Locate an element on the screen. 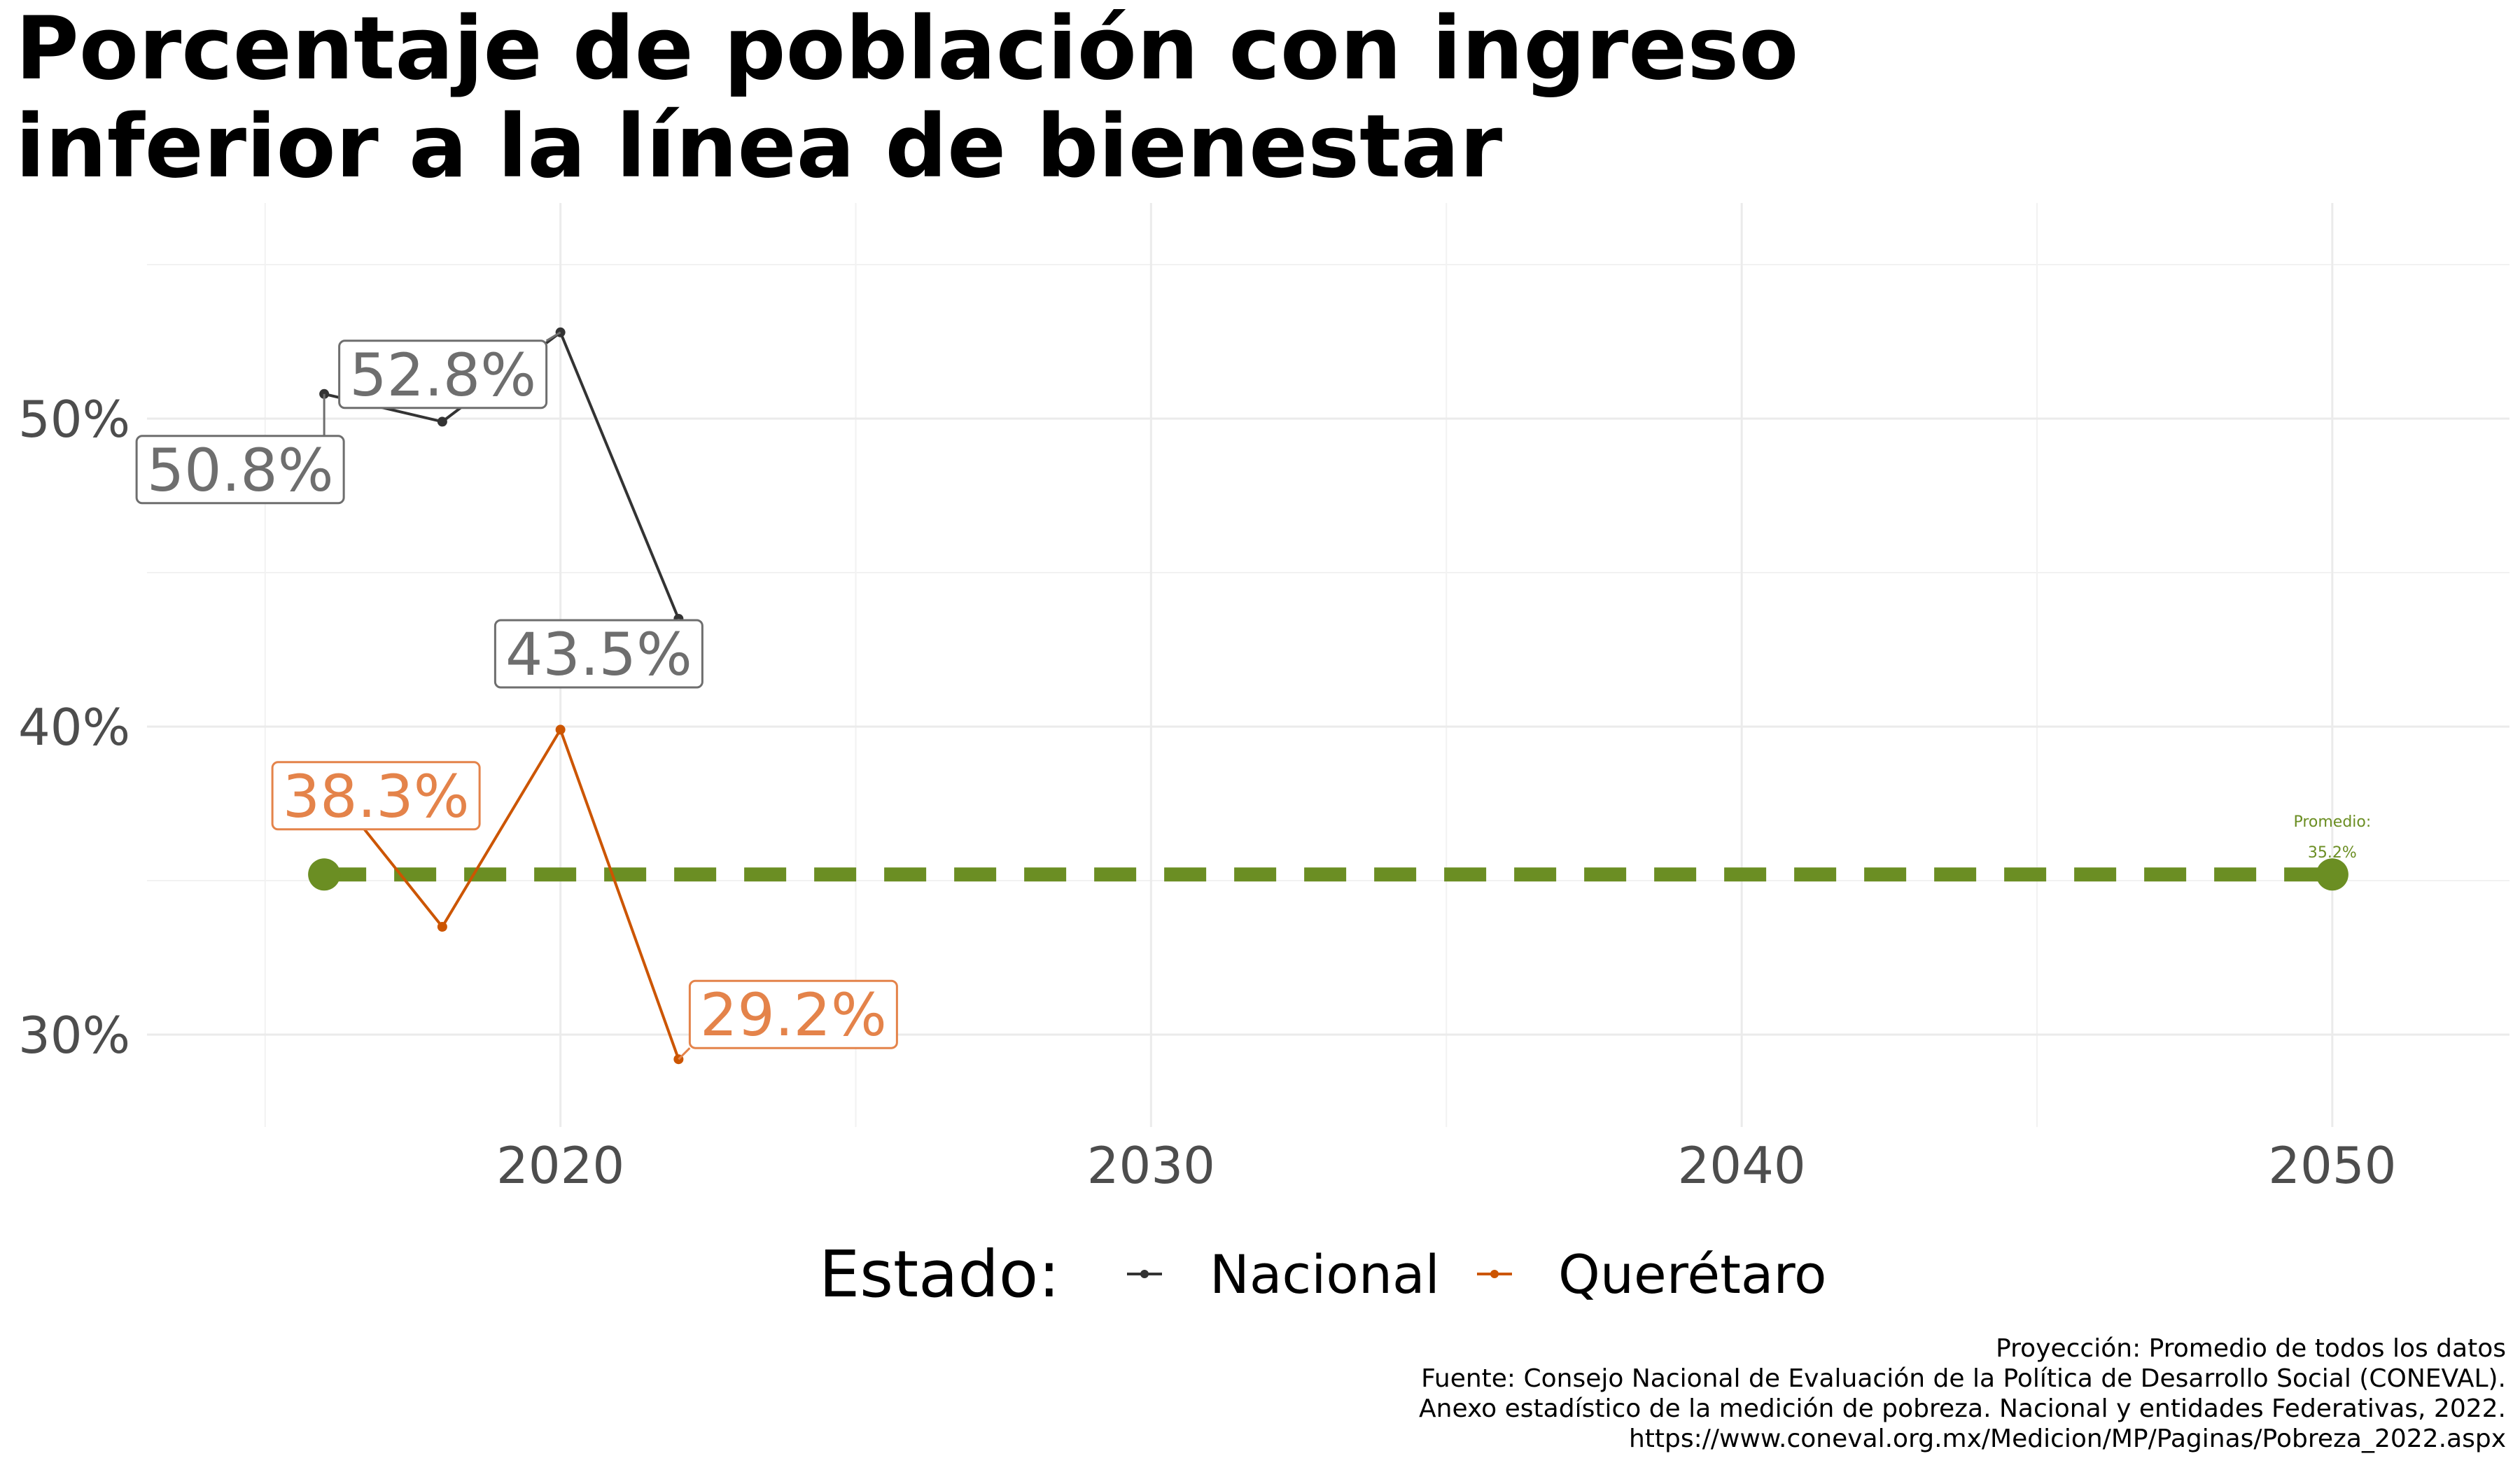 Image resolution: width=2520 pixels, height=1470 pixels. legend-item-label: Querétaro is located at coordinates (1692, 1274).